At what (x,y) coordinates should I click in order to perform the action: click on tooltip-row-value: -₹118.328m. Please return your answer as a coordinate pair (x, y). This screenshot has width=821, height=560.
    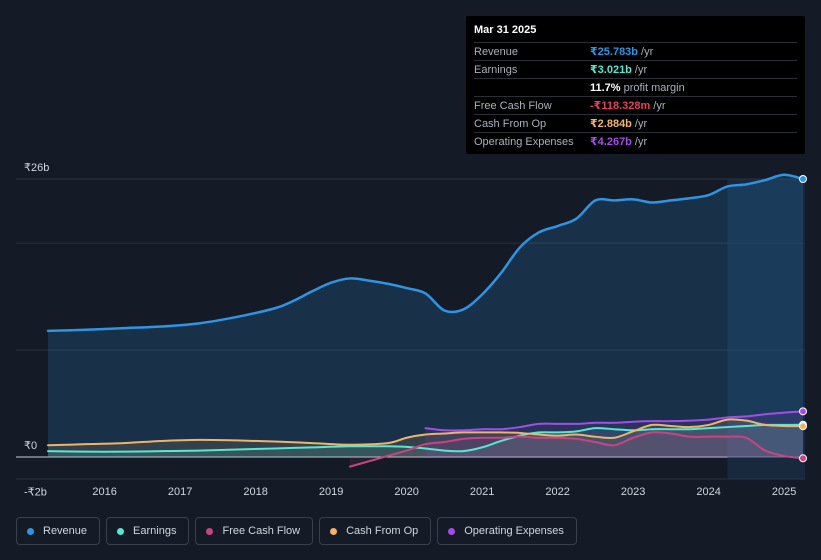
    Looking at the image, I should click on (620, 106).